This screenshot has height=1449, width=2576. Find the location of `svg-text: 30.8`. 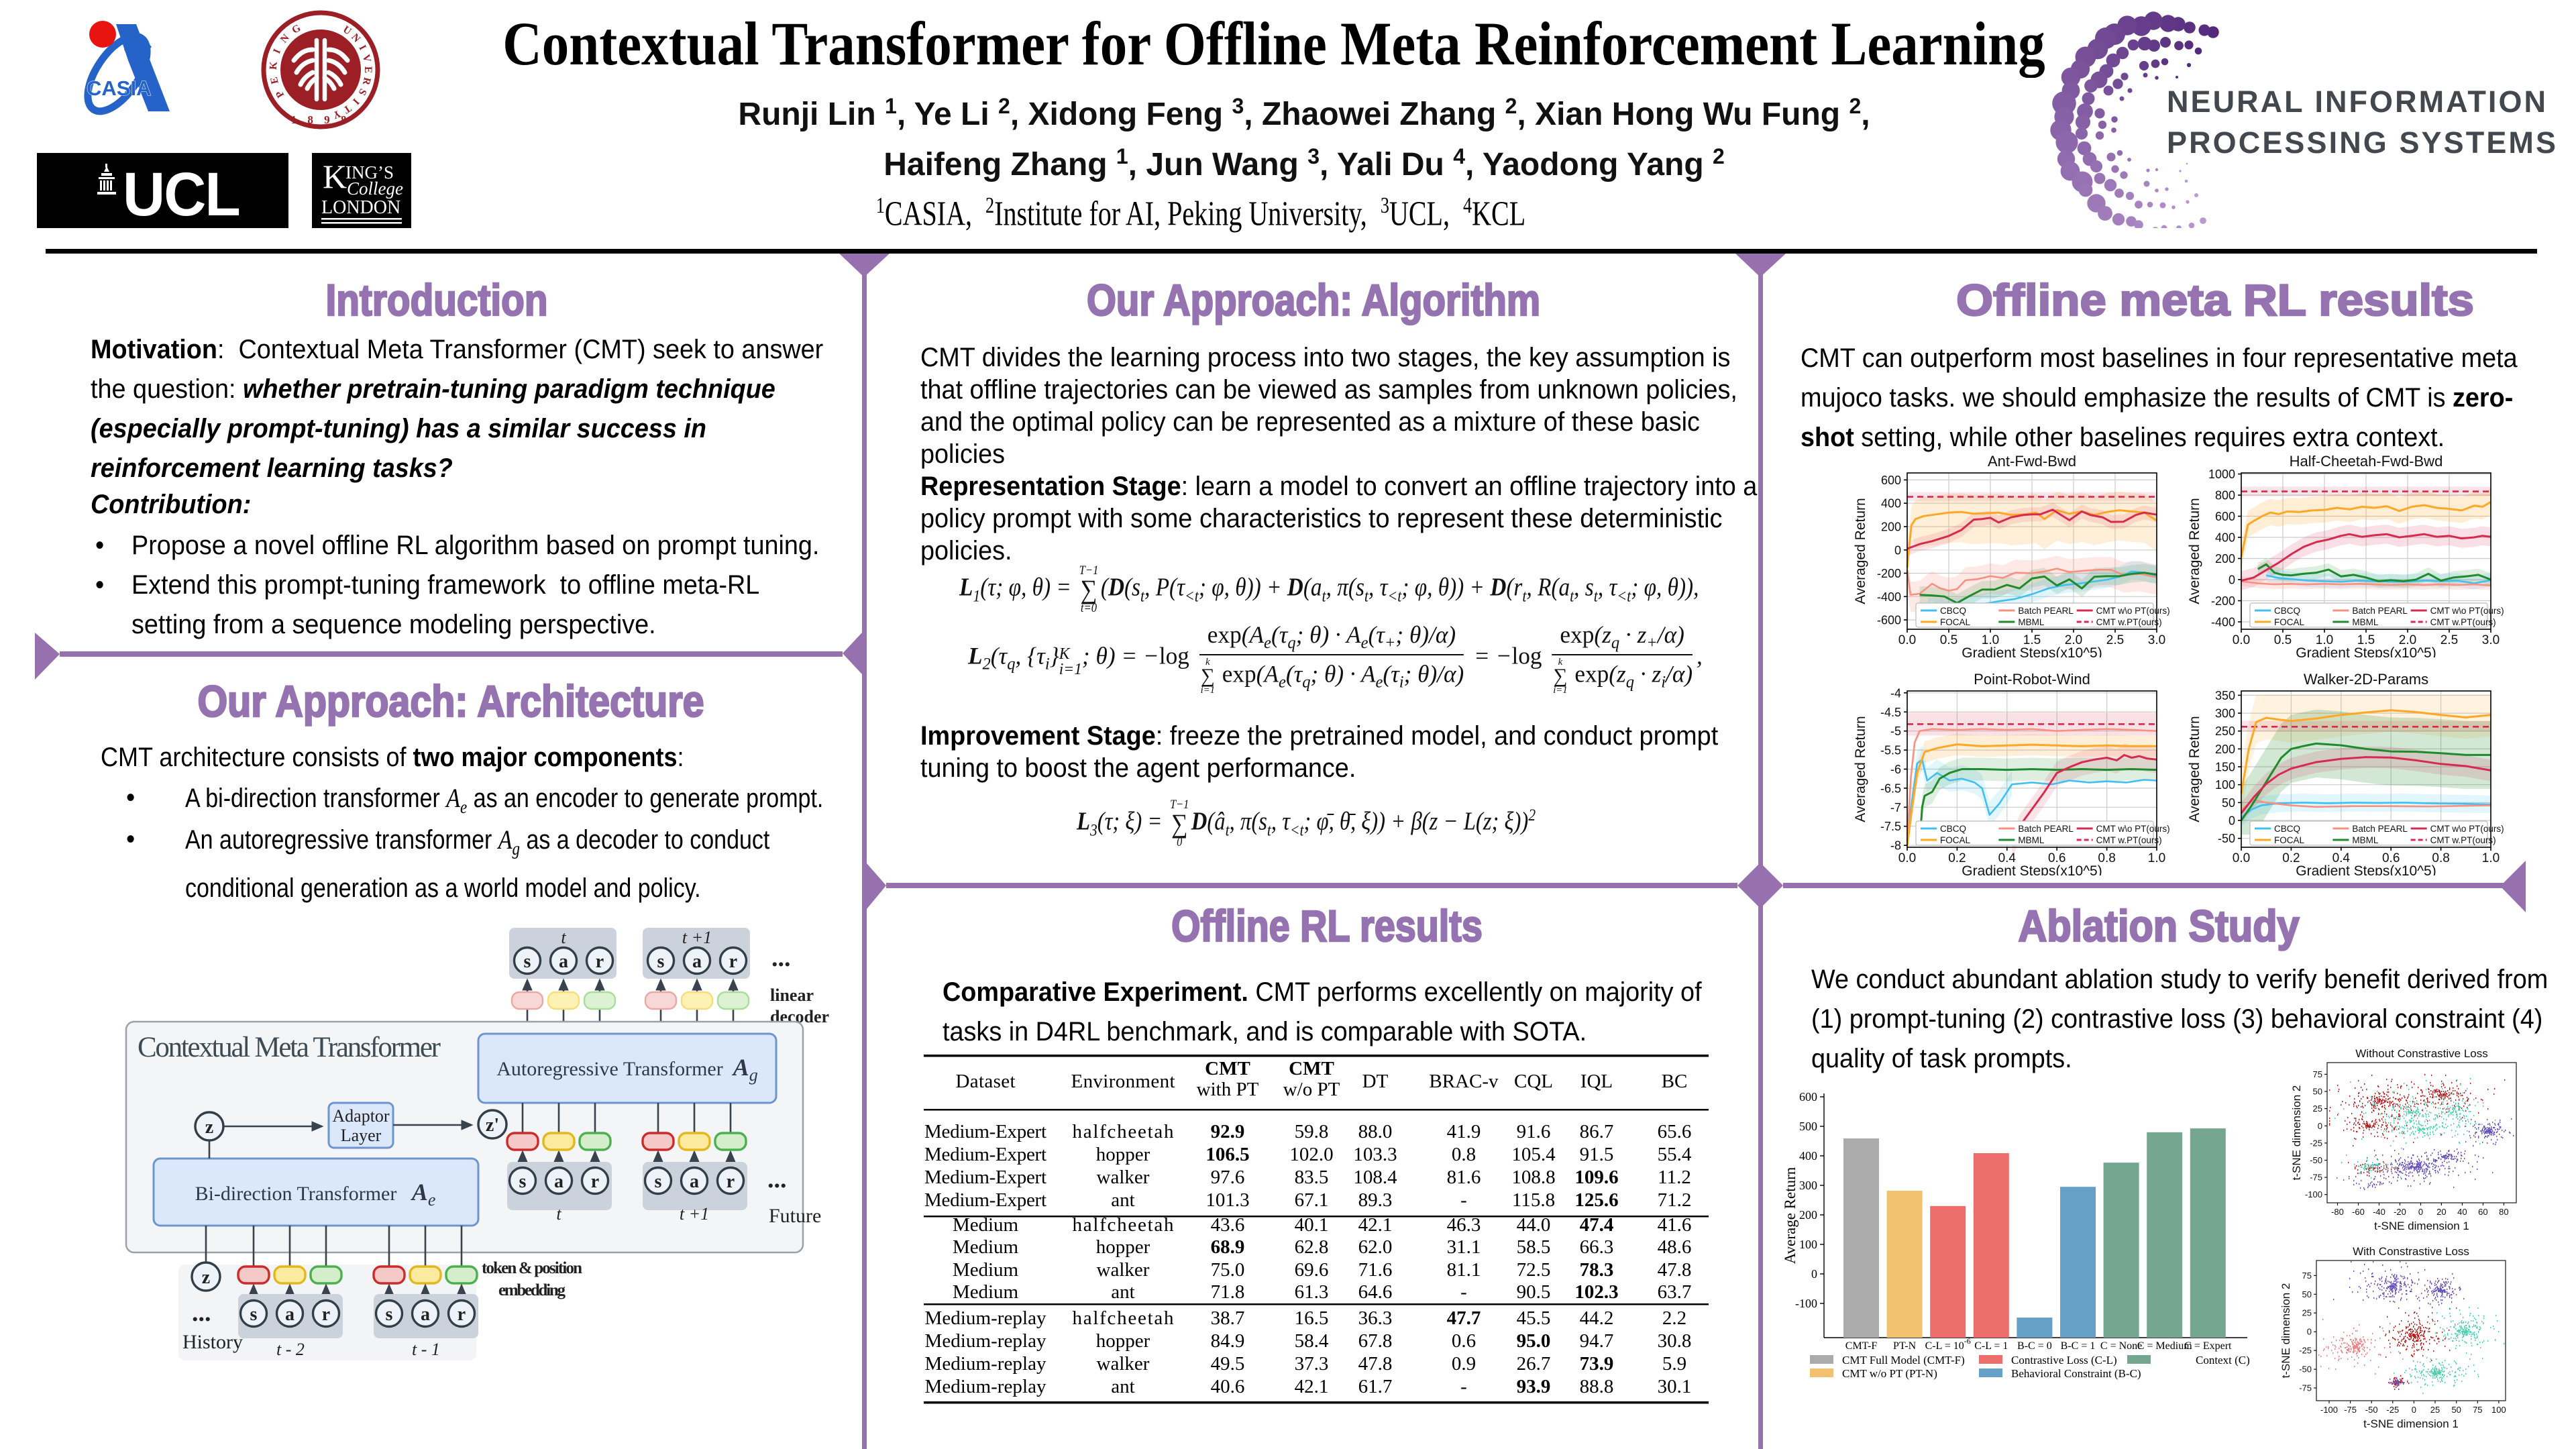

svg-text: 30.8 is located at coordinates (1675, 1341).